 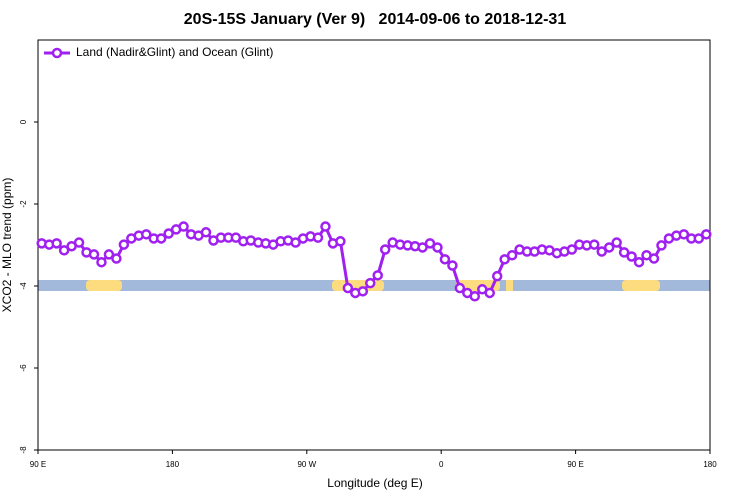 I want to click on legend-label: Land (Nadir&Glint) and Ocean (Glint), so click(x=174, y=52).